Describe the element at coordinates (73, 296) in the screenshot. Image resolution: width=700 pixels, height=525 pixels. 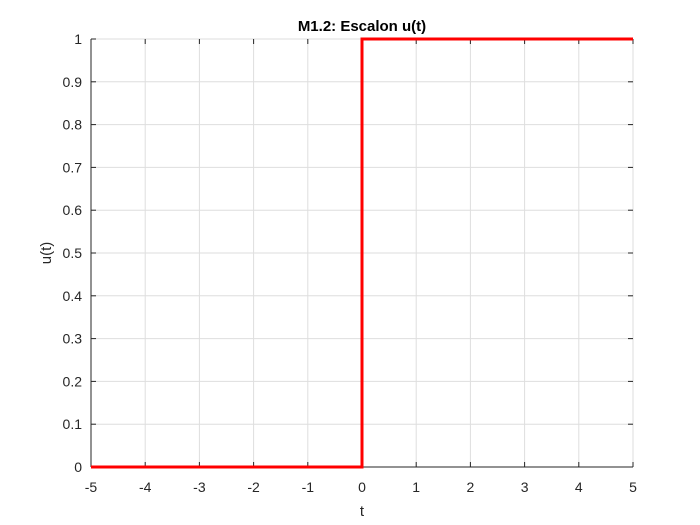
I see `y-tick-label: 0.4` at that location.